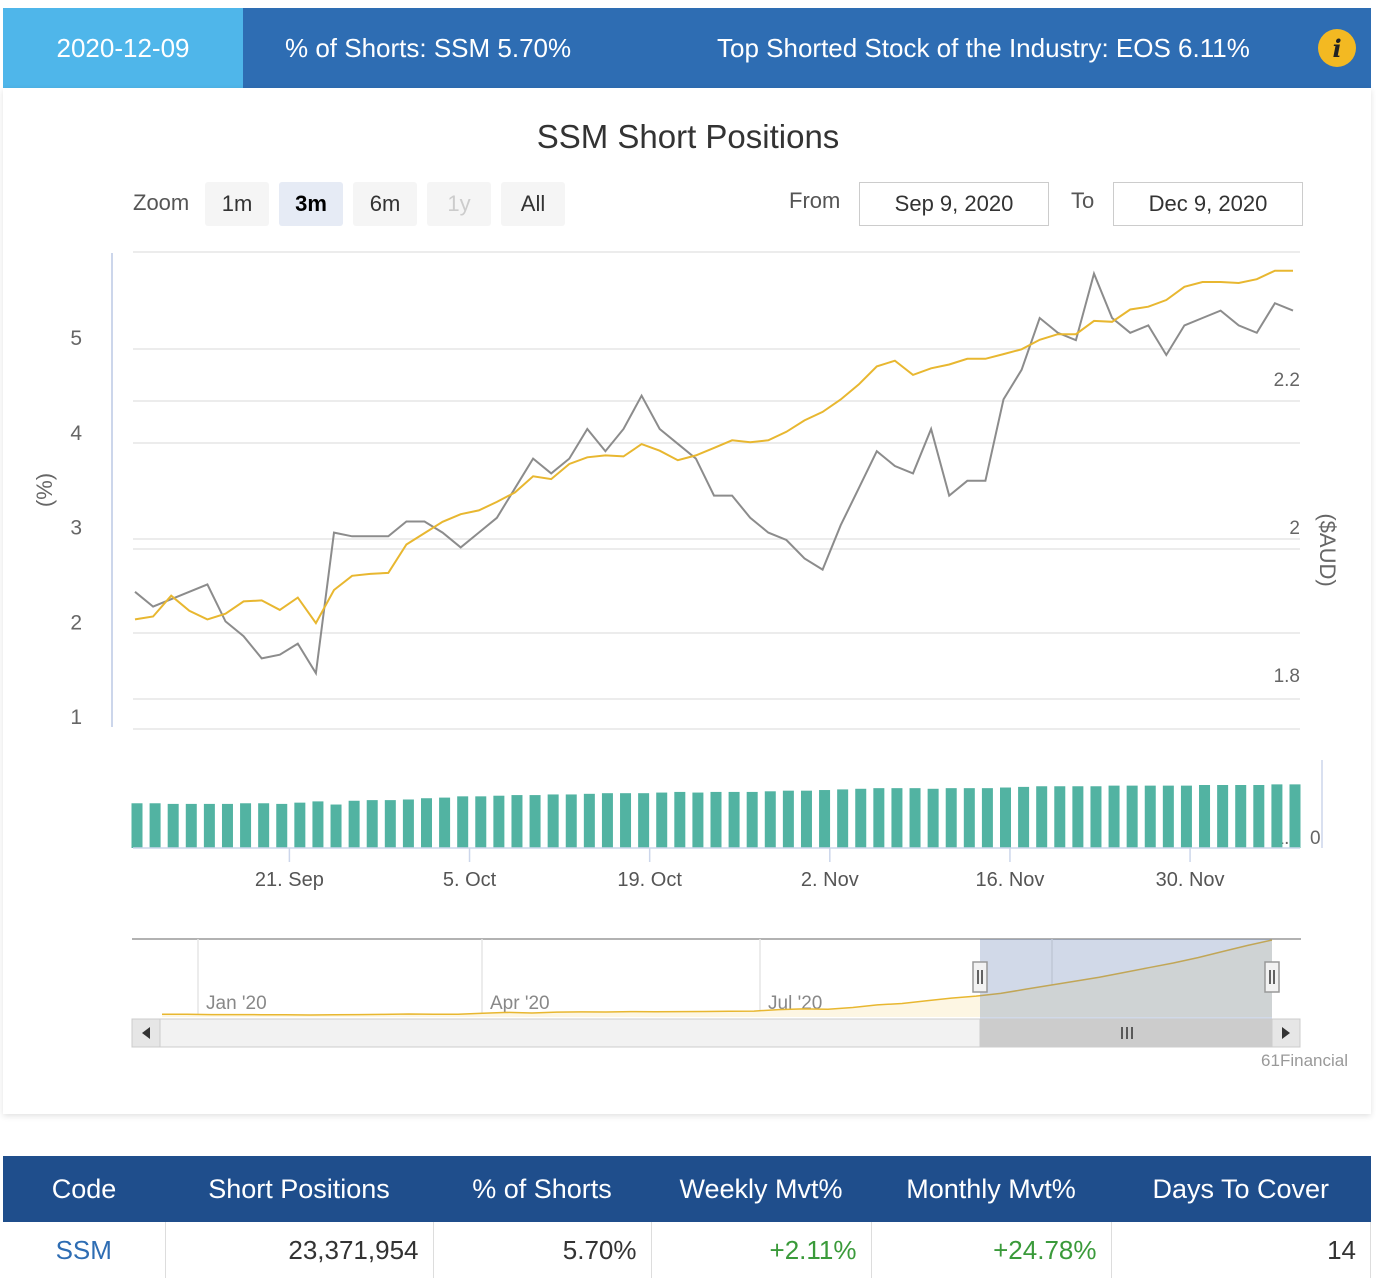  What do you see at coordinates (237, 204) in the screenshot?
I see `zoom-1m-button: 1m` at bounding box center [237, 204].